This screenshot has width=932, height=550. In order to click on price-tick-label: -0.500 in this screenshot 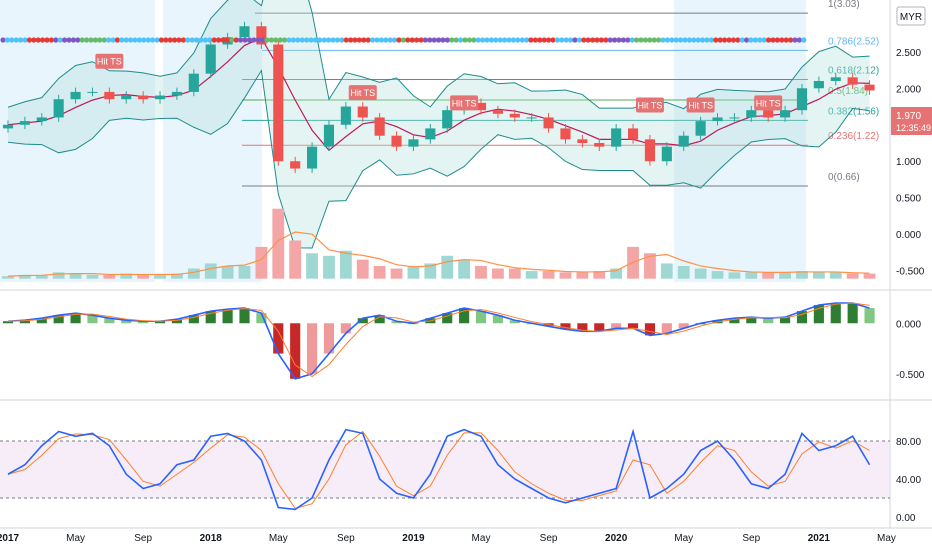, I will do `click(910, 272)`.